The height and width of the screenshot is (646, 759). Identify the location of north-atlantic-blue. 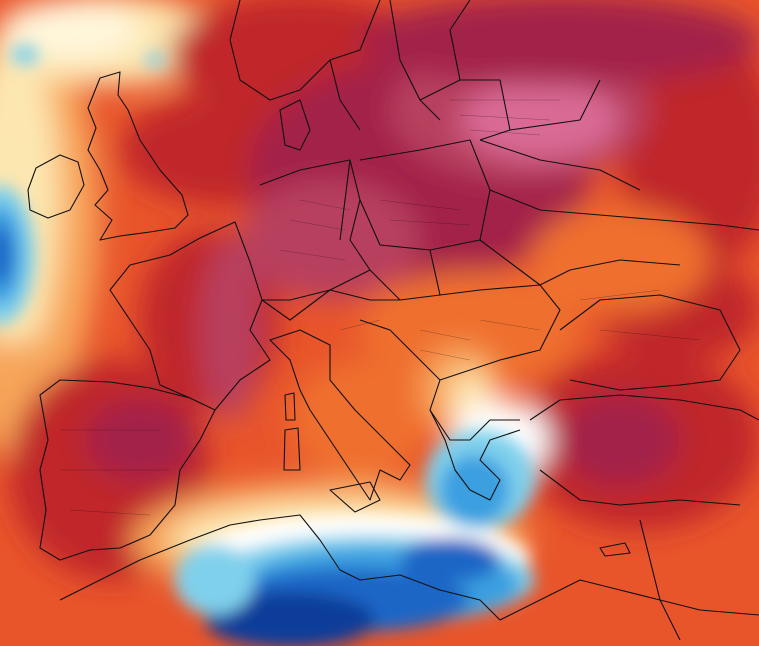
(25, 55).